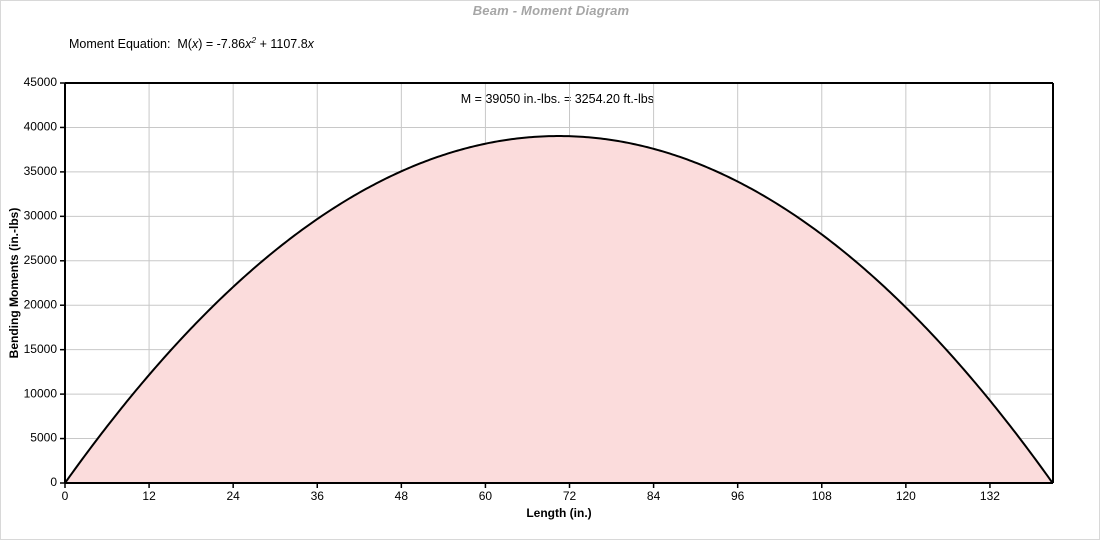 The height and width of the screenshot is (540, 1100). I want to click on x-axis-tick-label: 72, so click(570, 496).